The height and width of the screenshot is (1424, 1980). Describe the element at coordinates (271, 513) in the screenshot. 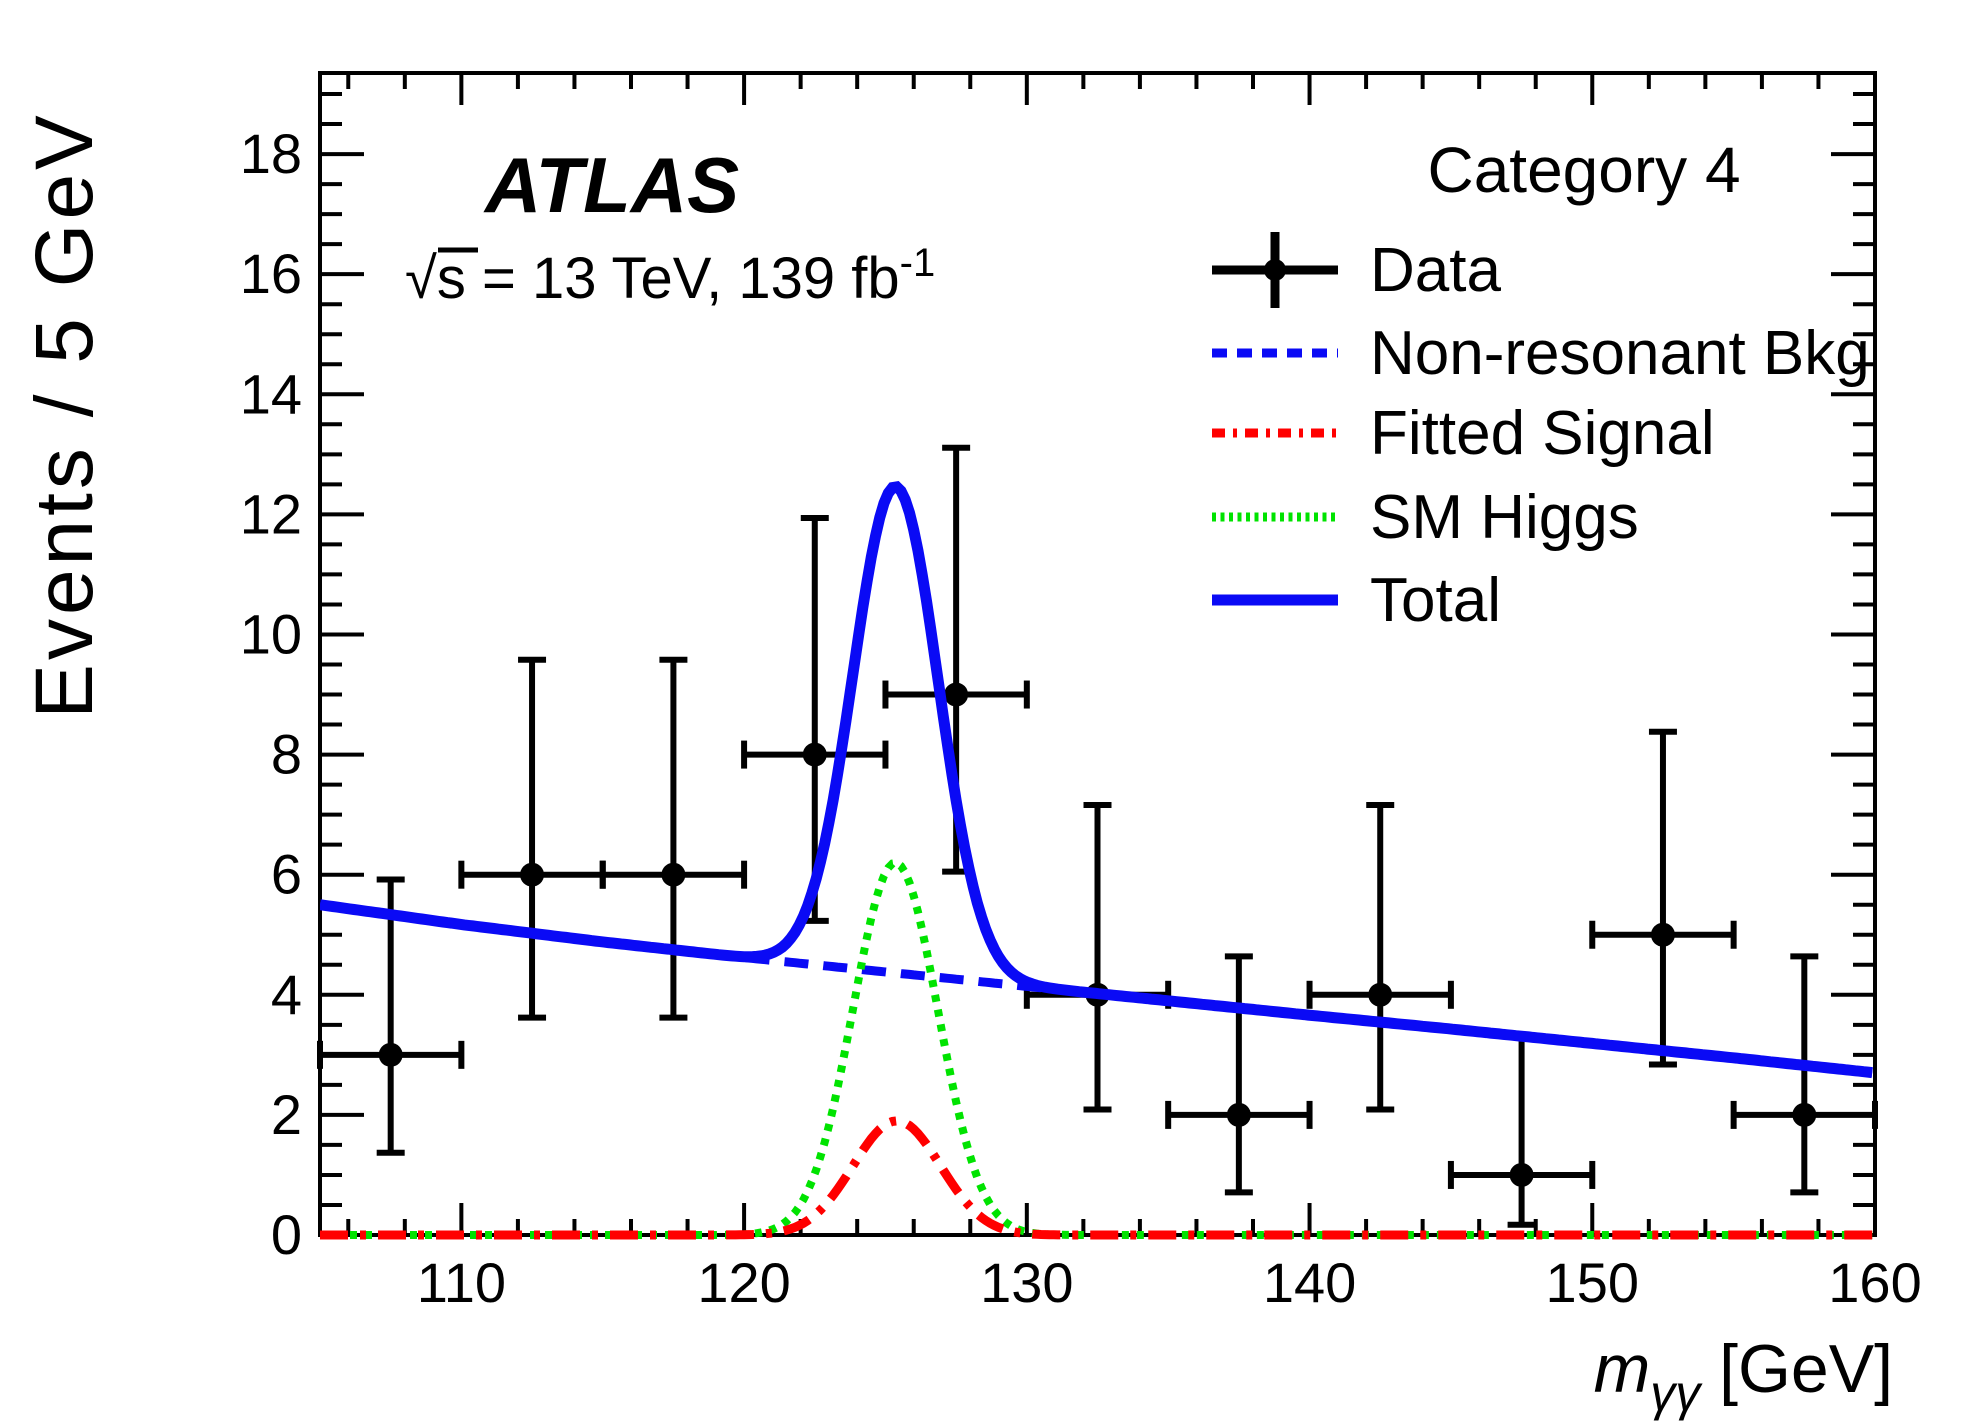

I see `y-tick-label: 12` at that location.